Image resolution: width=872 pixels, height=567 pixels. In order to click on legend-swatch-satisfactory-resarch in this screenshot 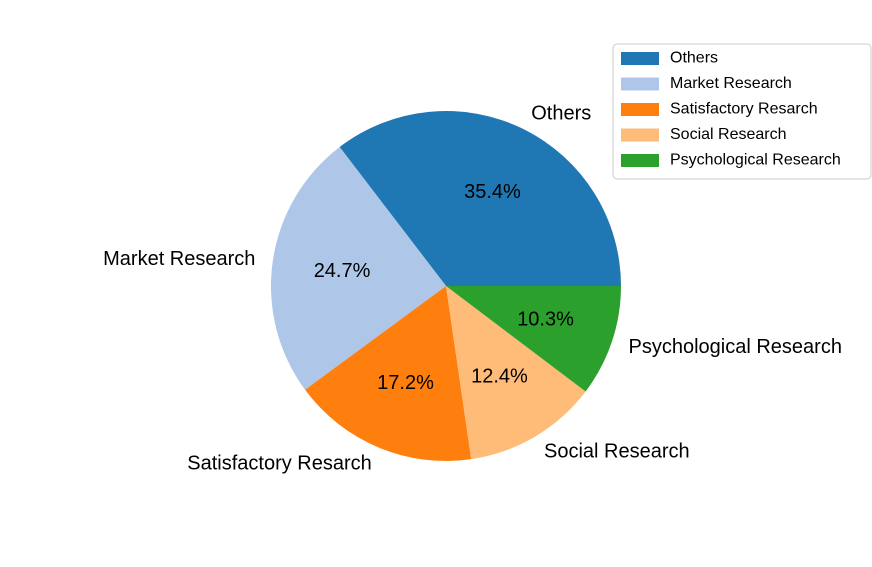, I will do `click(640, 109)`.